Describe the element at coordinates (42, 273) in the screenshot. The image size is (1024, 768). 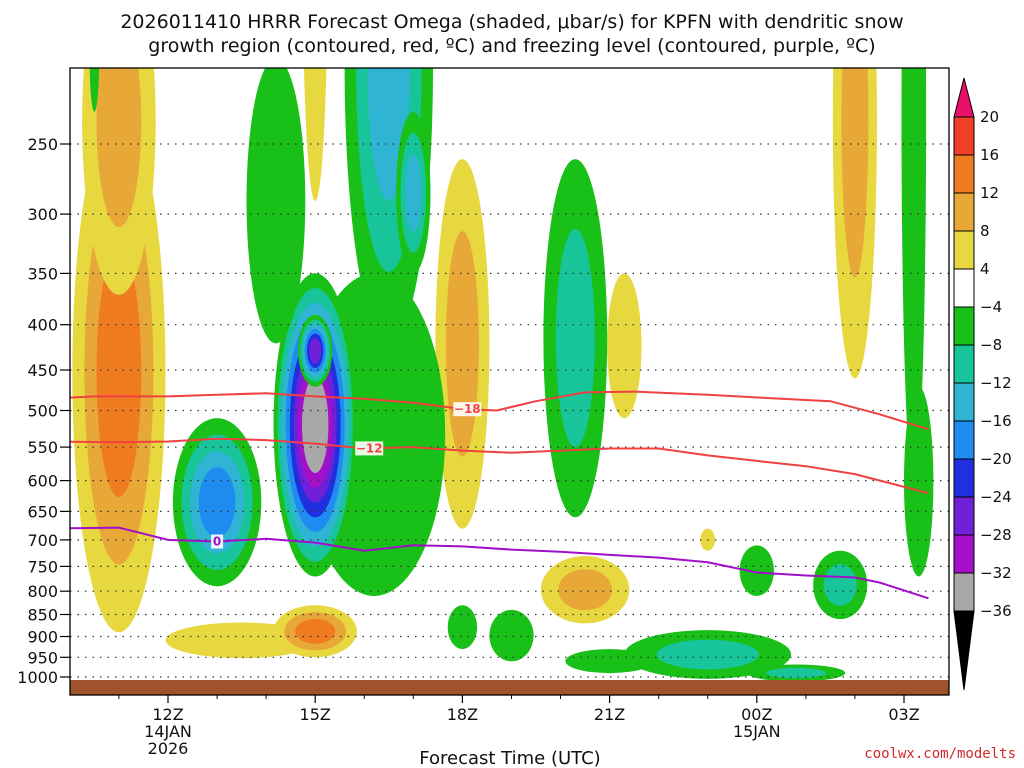
I see `y-tick-label-350: 350` at that location.